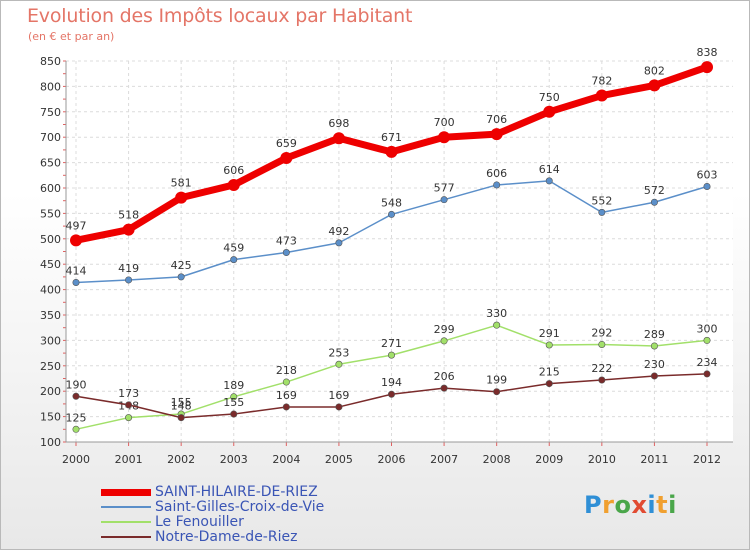  I want to click on data-label: 459, so click(233, 248).